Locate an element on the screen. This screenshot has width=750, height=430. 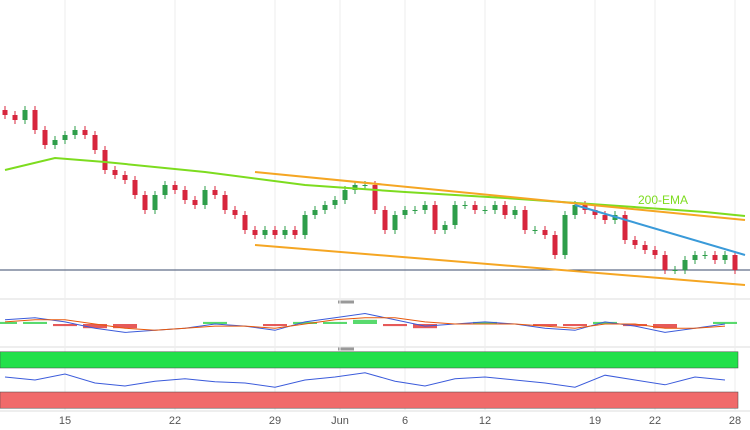
macd-signal-line is located at coordinates (365, 324).